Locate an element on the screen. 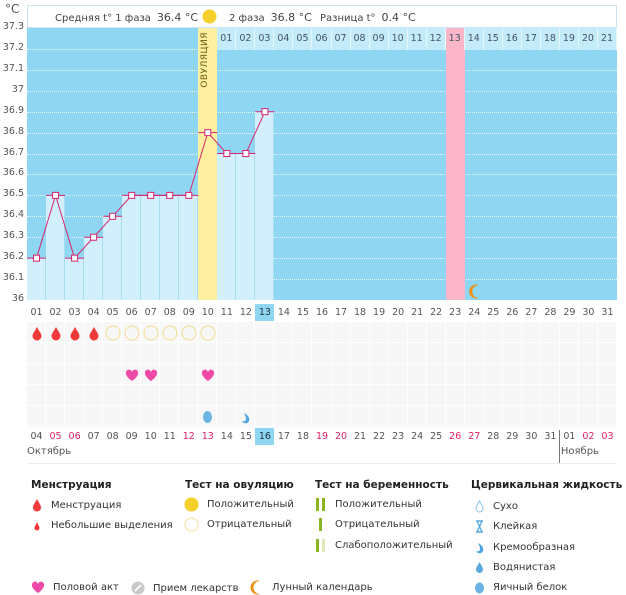 The image size is (626, 595). cycle-day-label: 03 is located at coordinates (74, 312).